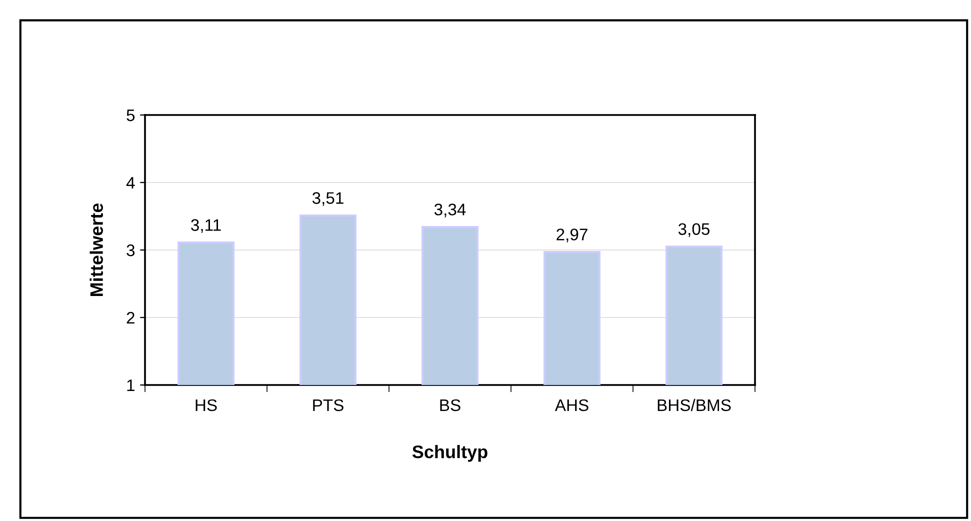  Describe the element at coordinates (571, 405) in the screenshot. I see `x-tick-label: AHS` at that location.